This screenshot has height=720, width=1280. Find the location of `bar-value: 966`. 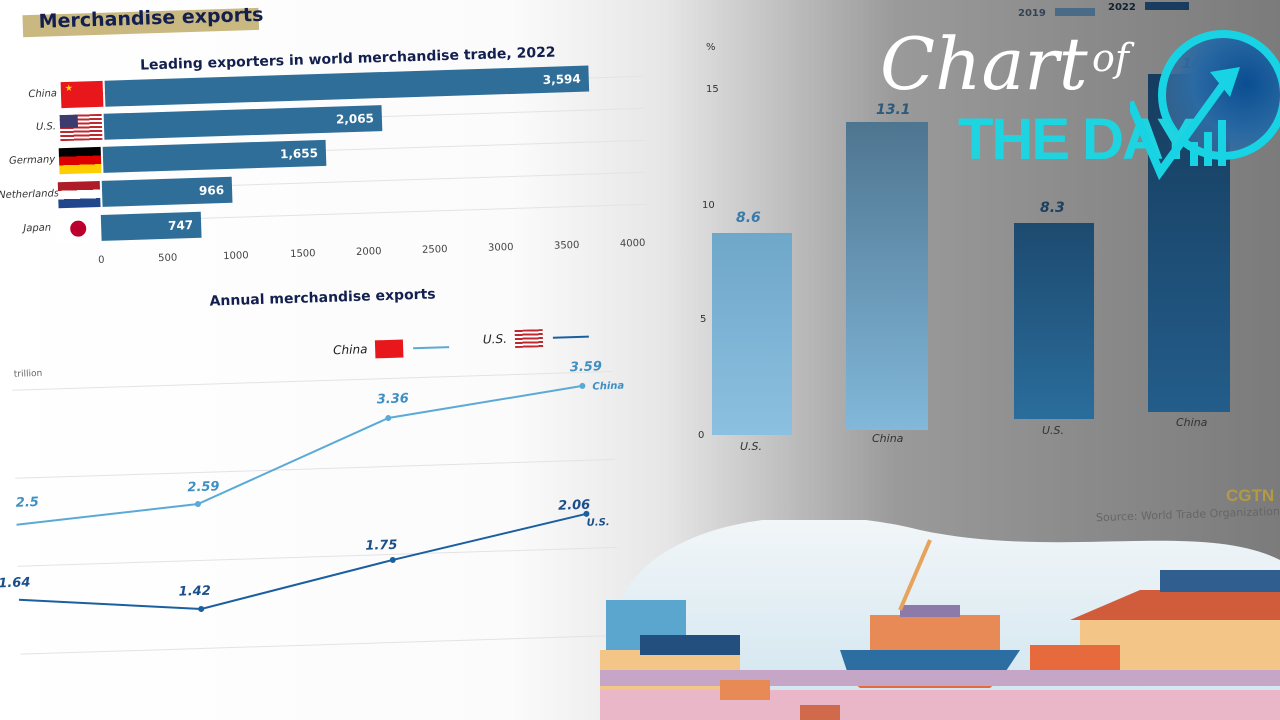

bar-value: 966 is located at coordinates (211, 190).